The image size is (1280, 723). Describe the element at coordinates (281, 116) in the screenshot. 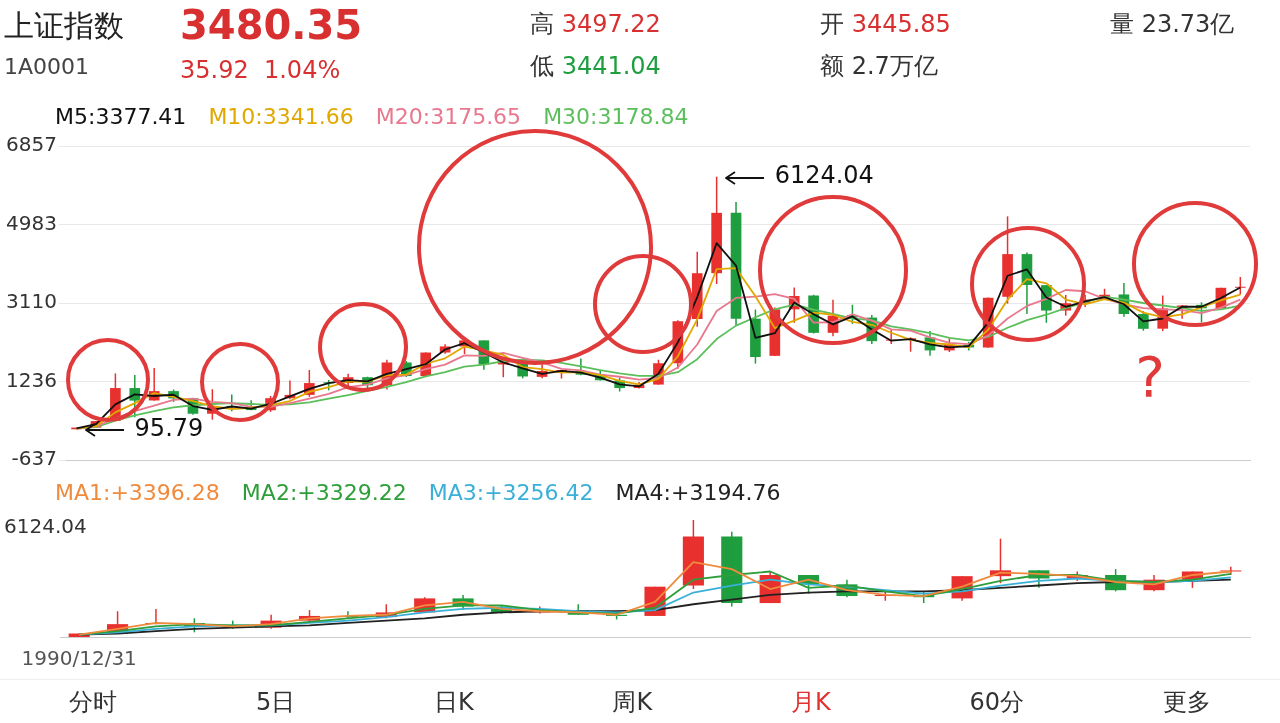

I see `text: M10:3341.66` at that location.